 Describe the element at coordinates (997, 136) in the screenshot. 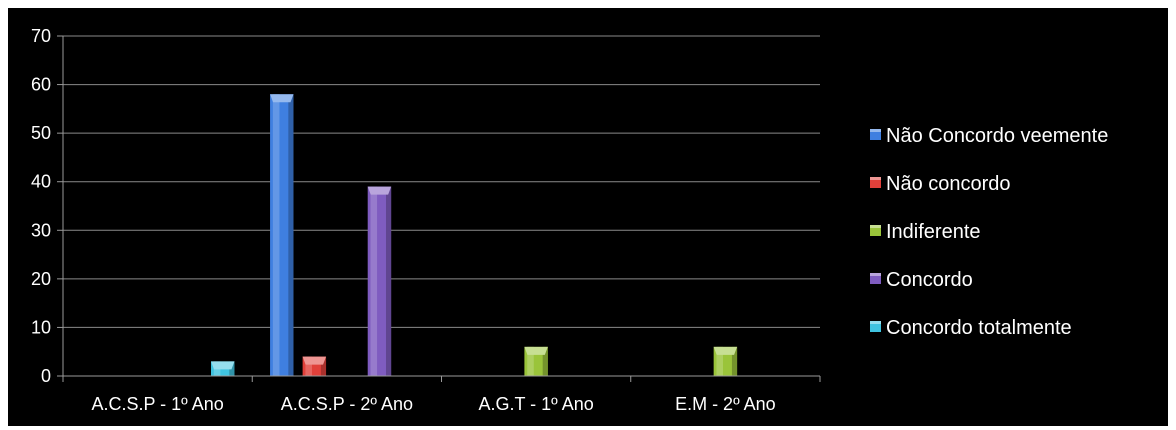

I see `legend-label: Não Concordo veemente` at that location.